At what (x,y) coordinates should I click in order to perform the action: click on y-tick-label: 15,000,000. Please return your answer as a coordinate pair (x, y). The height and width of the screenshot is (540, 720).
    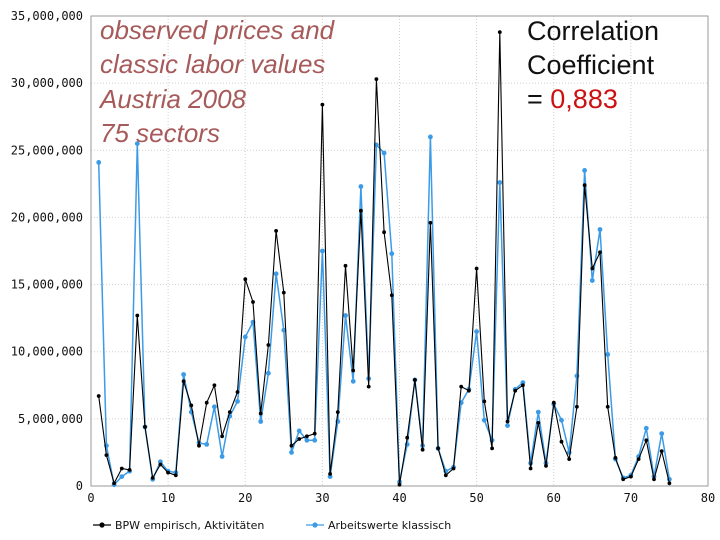
    Looking at the image, I should click on (47, 285).